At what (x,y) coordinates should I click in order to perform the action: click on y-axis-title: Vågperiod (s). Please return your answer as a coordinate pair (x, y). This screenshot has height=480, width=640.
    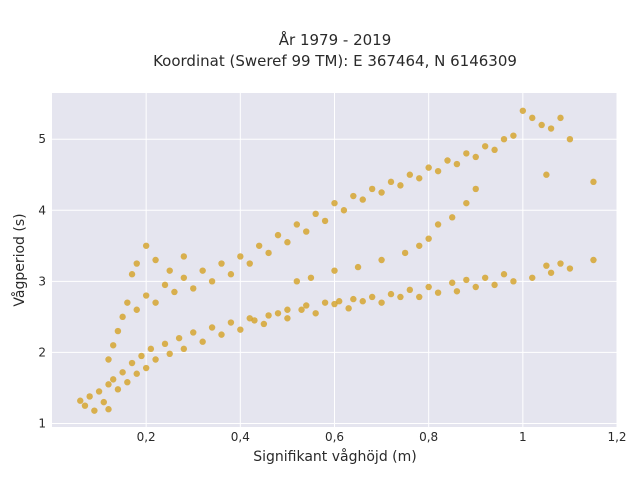
    Looking at the image, I should click on (19, 259).